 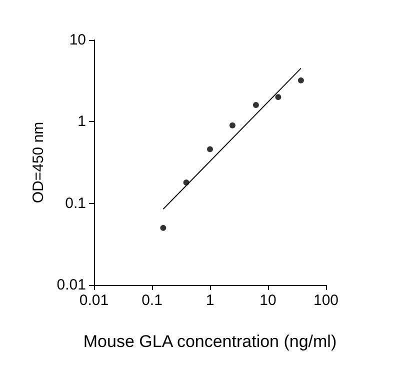 What do you see at coordinates (268, 300) in the screenshot?
I see `x-tick-label: 10` at bounding box center [268, 300].